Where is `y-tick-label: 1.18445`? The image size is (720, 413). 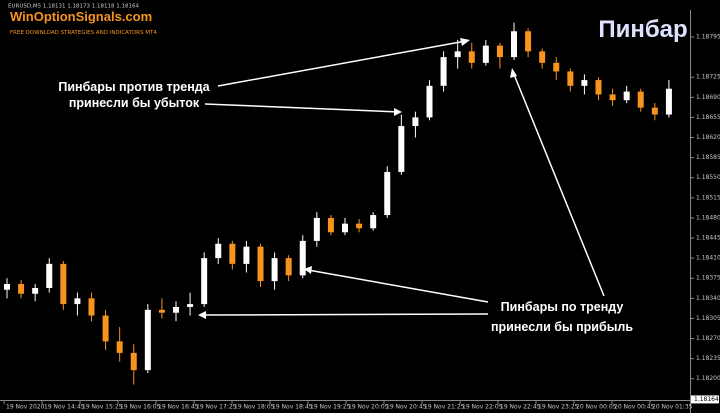 y-tick-label: 1.18445 is located at coordinates (708, 238).